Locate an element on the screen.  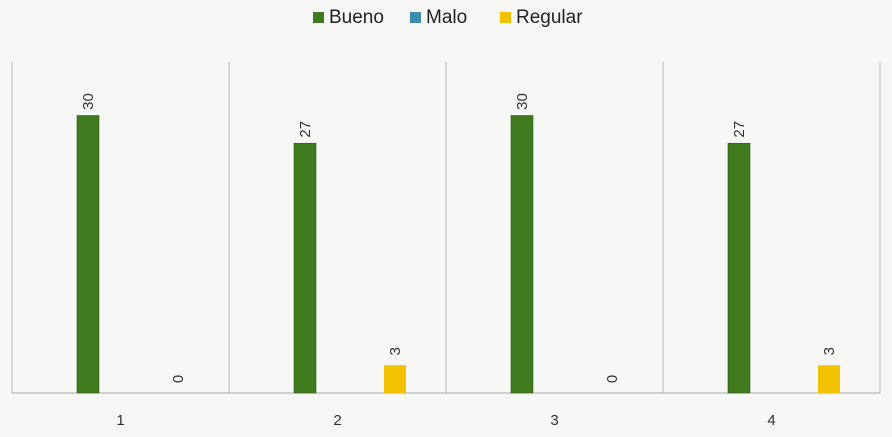
data-label-bueno-1: 30 is located at coordinates (88, 101).